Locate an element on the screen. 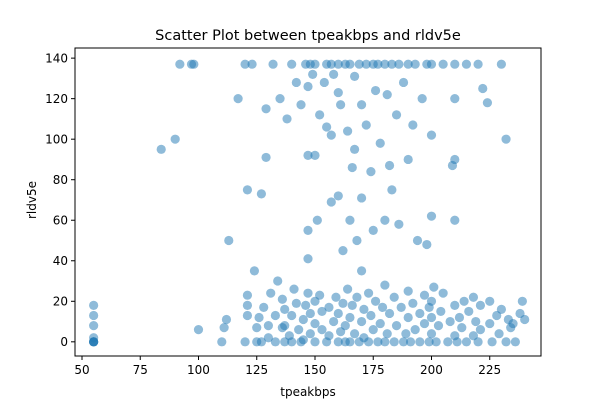  x-tick-label: 225 is located at coordinates (489, 370).